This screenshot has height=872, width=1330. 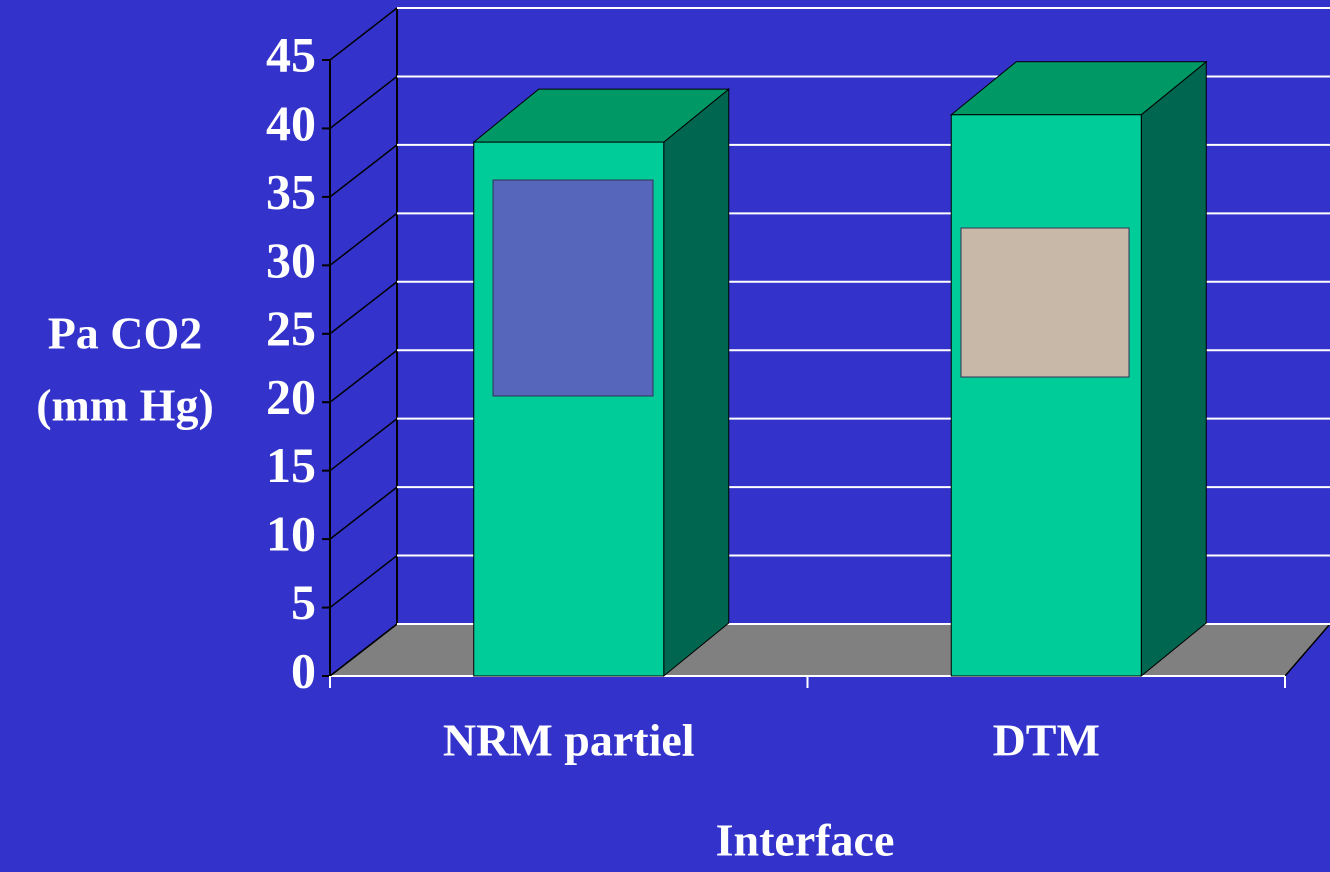 What do you see at coordinates (291, 328) in the screenshot?
I see `y-tick-label: 25` at bounding box center [291, 328].